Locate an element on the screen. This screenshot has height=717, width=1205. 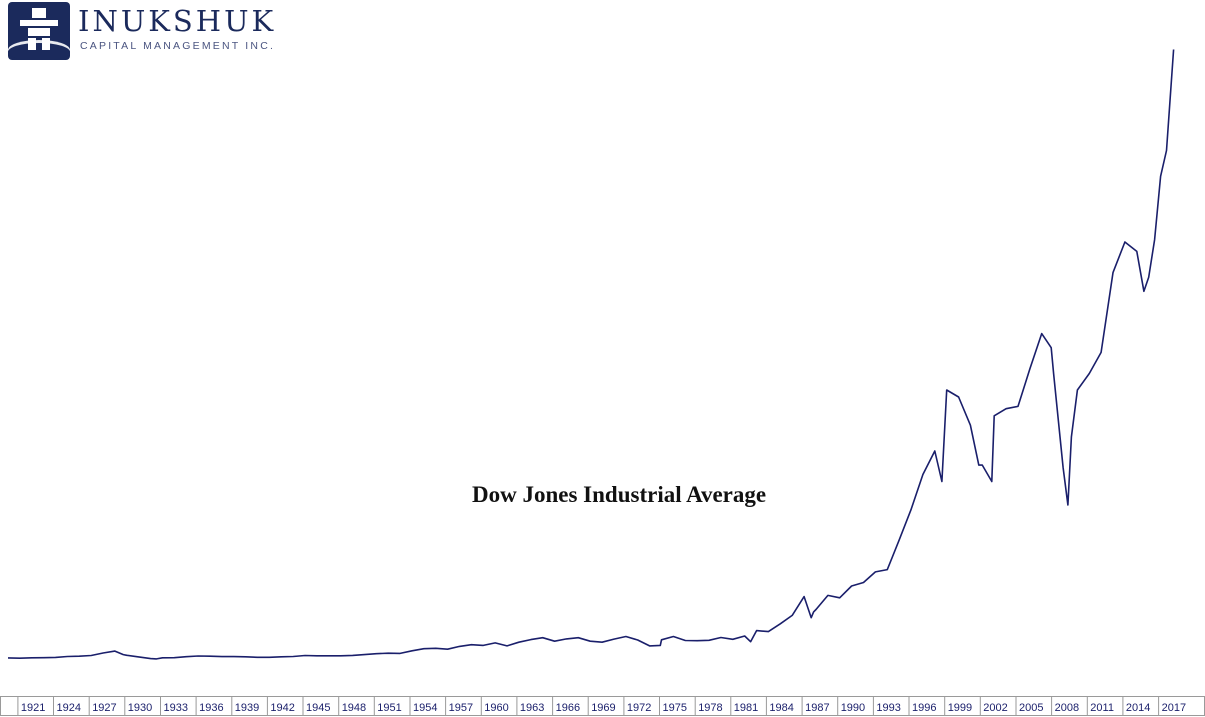
x-tick-label: 1957 is located at coordinates (461, 708).